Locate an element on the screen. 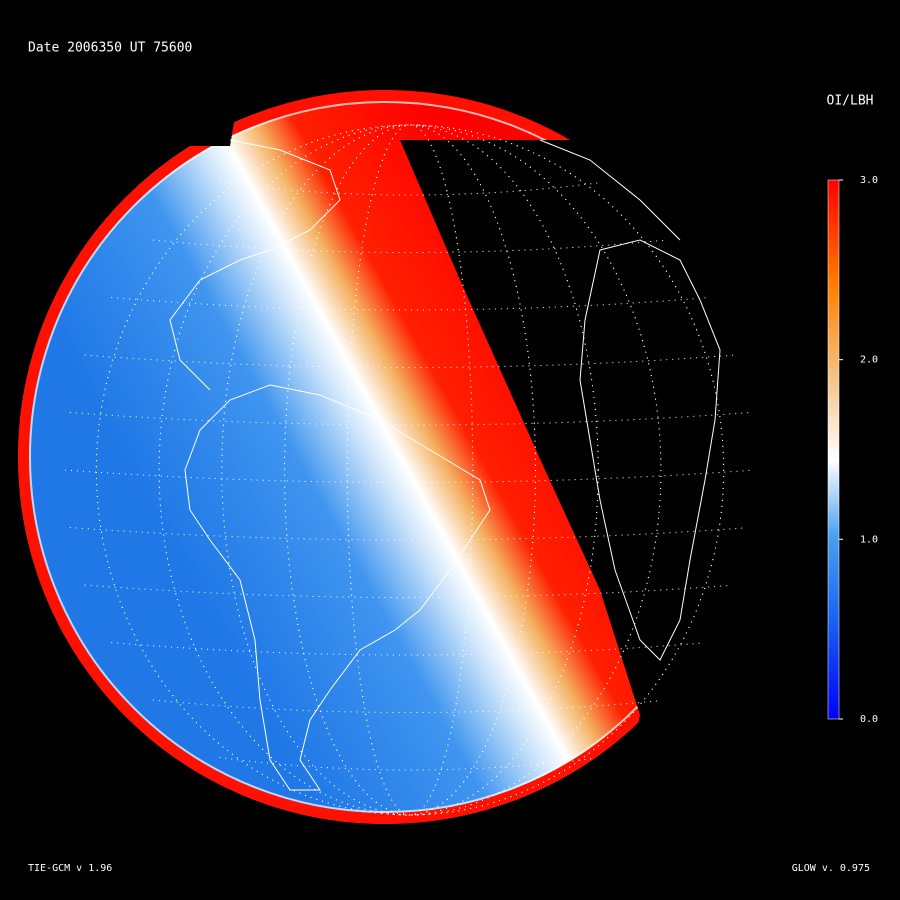 The image size is (900, 900). colorbar-tick-label: 3.0 is located at coordinates (869, 180).